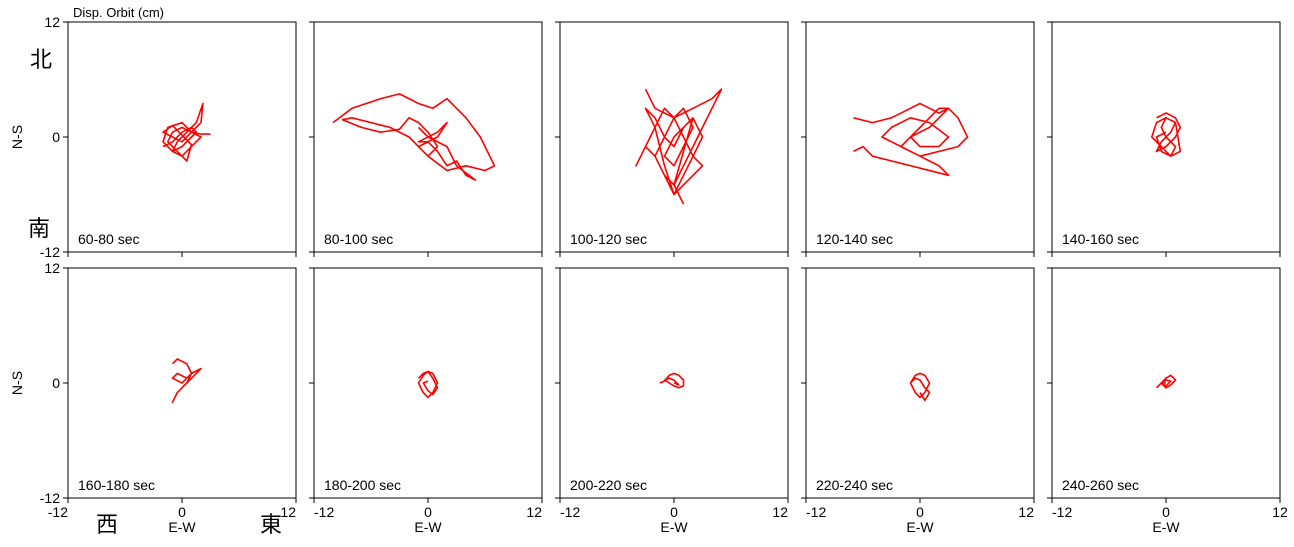  Describe the element at coordinates (107, 525) in the screenshot. I see `west-label: 西` at that location.